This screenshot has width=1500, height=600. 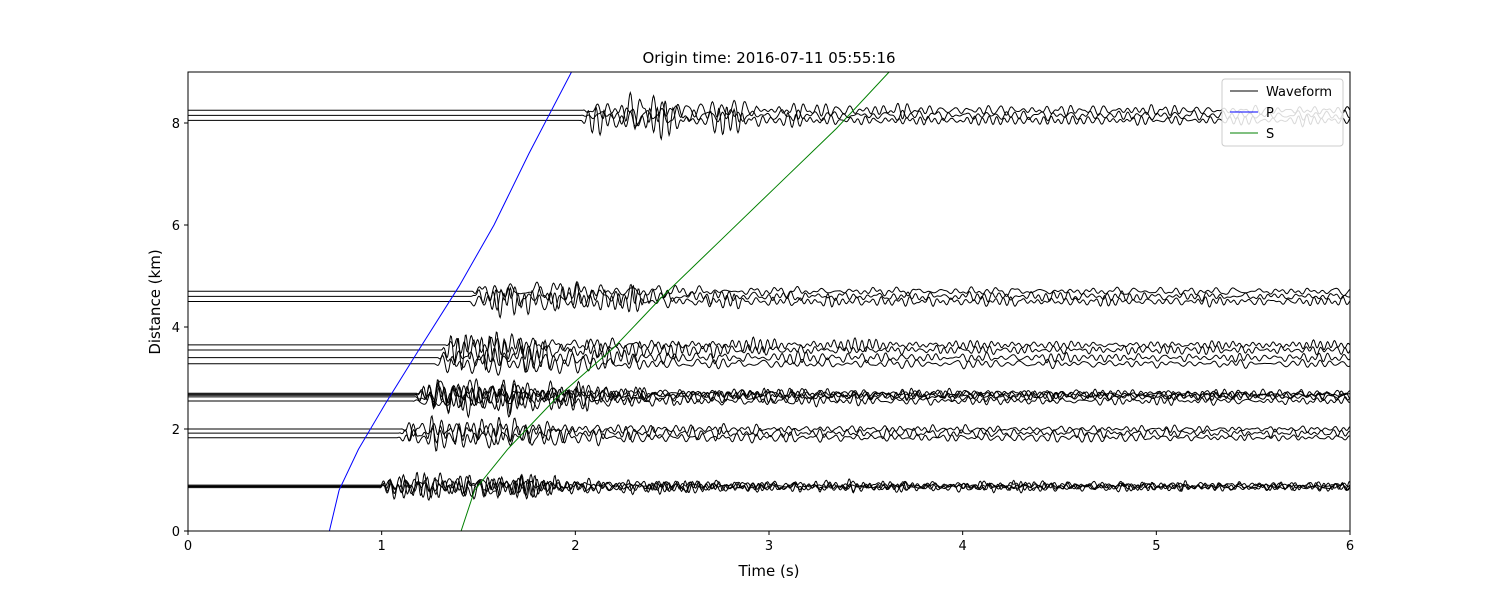 I want to click on y-tick-label: 6, so click(x=176, y=226).